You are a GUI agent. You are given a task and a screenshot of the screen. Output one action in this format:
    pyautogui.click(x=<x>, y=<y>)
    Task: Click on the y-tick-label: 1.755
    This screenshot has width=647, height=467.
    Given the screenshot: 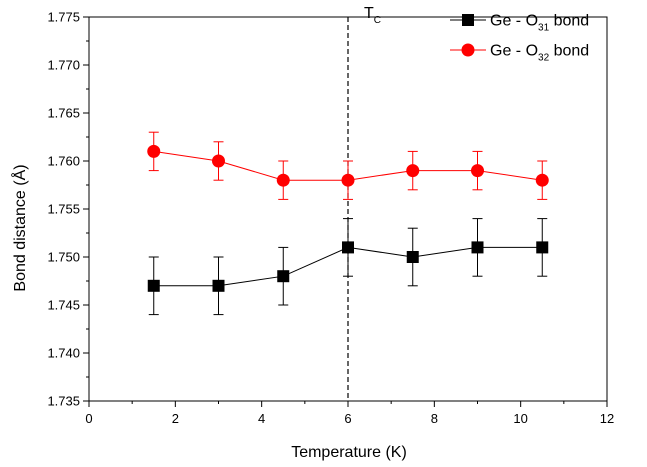 What is the action you would take?
    pyautogui.click(x=63, y=209)
    